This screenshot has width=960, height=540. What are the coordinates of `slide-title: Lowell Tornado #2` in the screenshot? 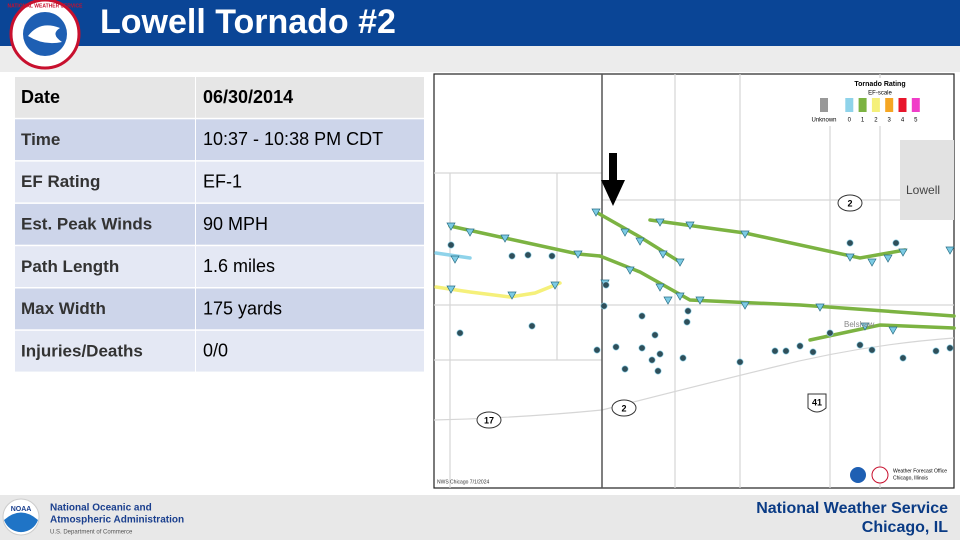 It's located at (248, 22).